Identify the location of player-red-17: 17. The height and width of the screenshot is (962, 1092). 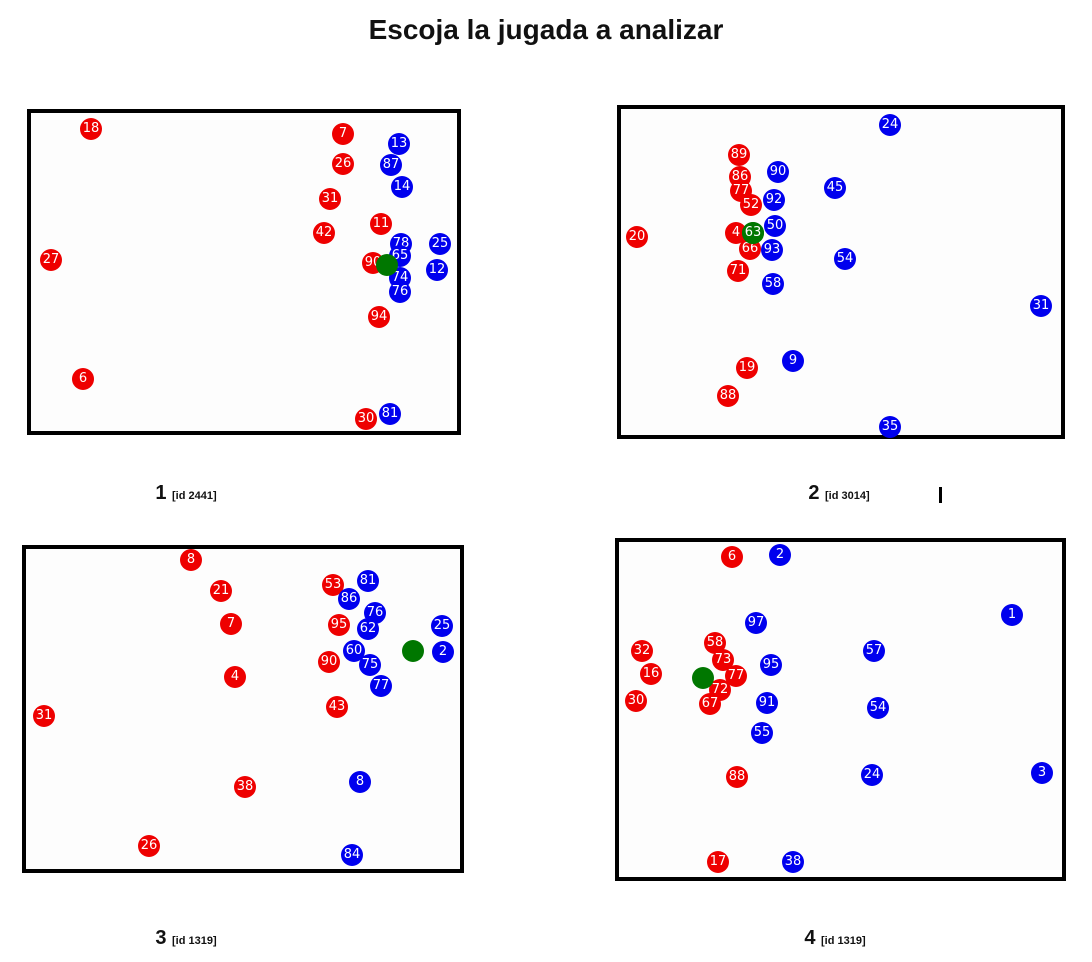
(718, 862).